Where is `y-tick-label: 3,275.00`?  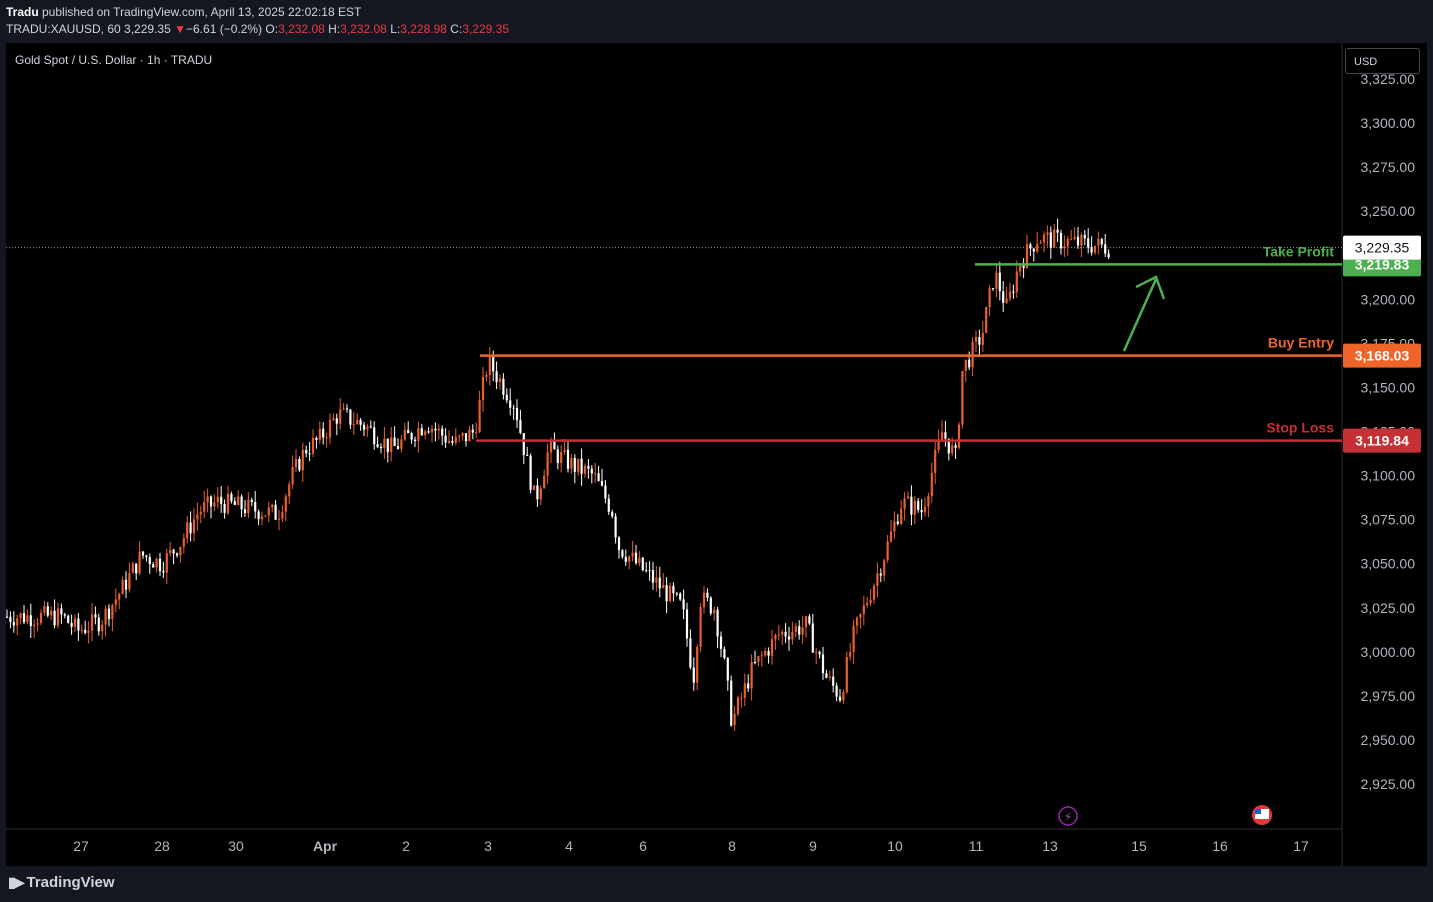
y-tick-label: 3,275.00 is located at coordinates (1388, 167).